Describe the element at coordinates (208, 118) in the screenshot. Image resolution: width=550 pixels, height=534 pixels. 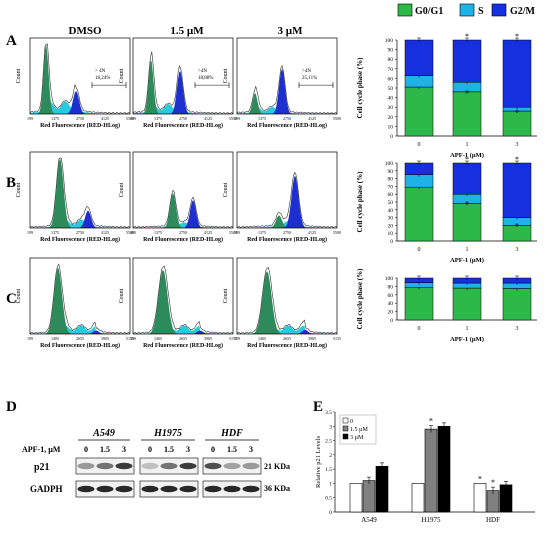
I see `histogram-tick-label: 4125` at that location.